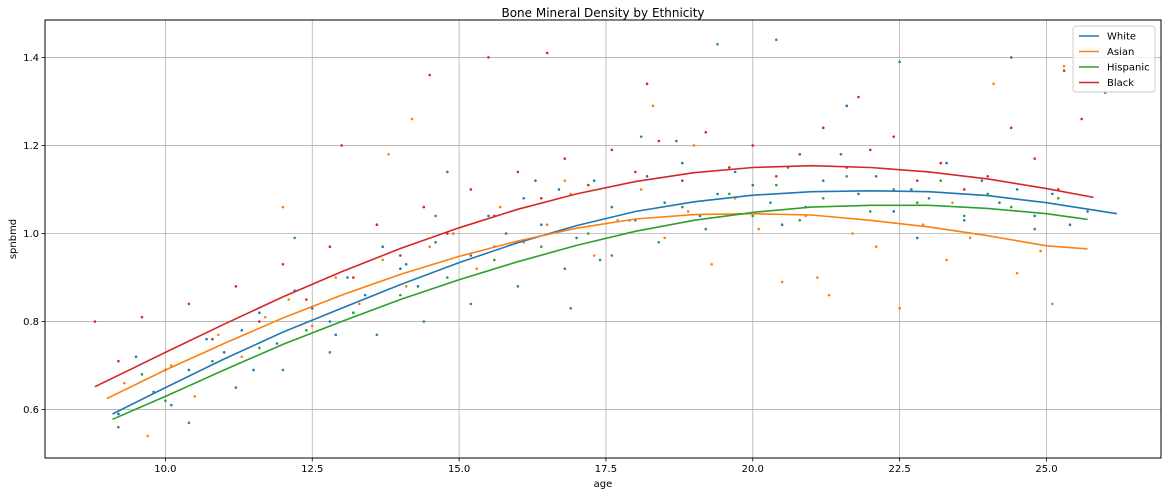  Describe the element at coordinates (1046, 469) in the screenshot. I see `x-tick-label: 25.0` at that location.